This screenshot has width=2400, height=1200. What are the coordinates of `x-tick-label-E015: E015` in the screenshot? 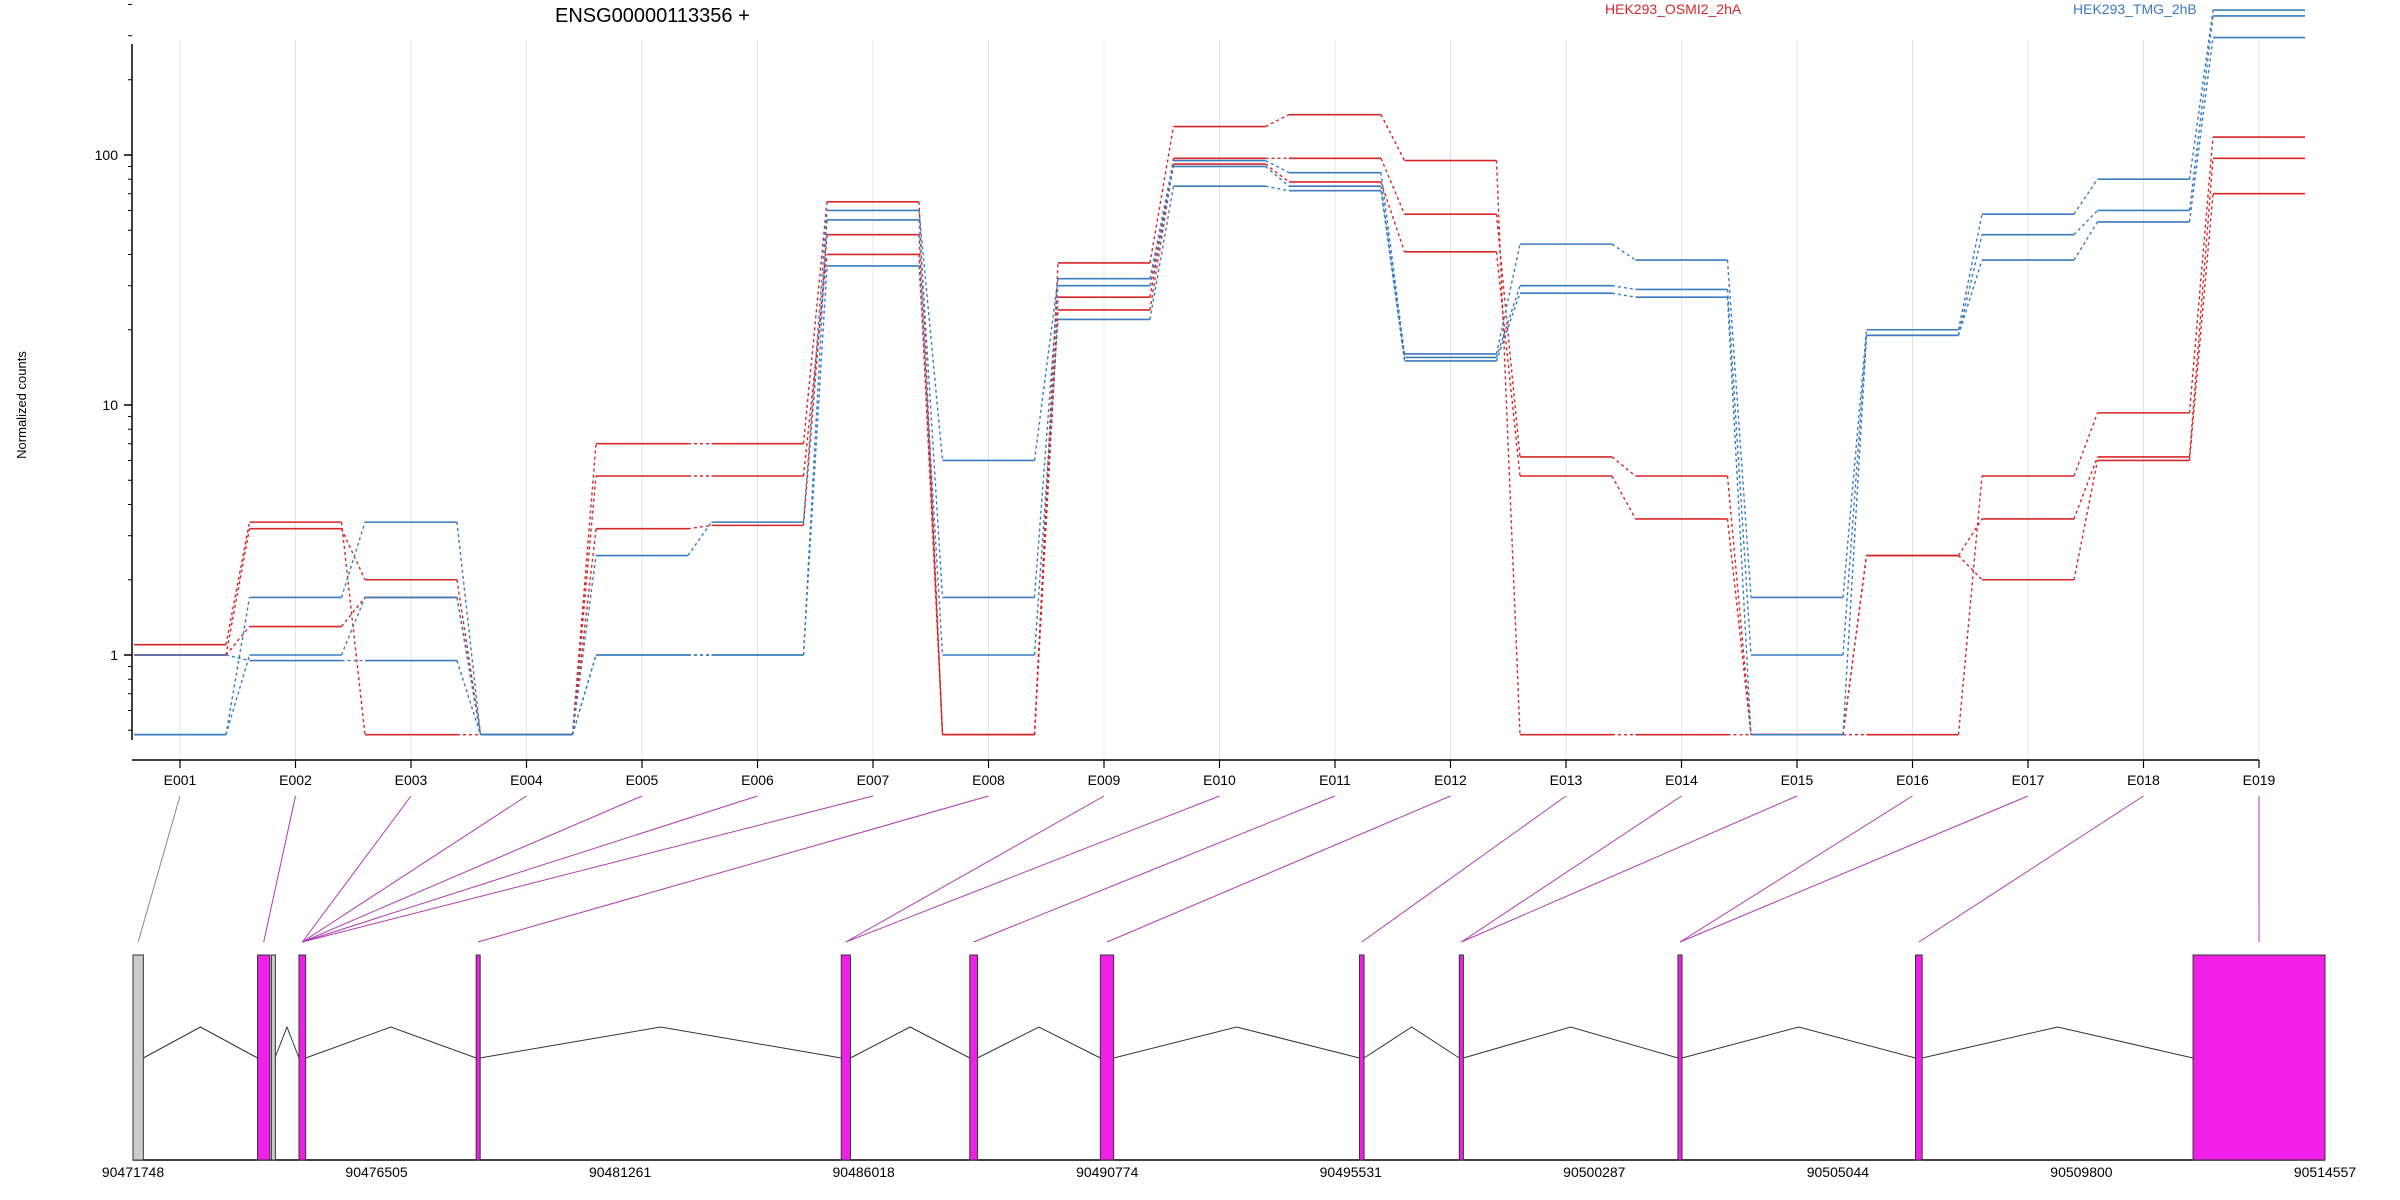 It's located at (1797, 780).